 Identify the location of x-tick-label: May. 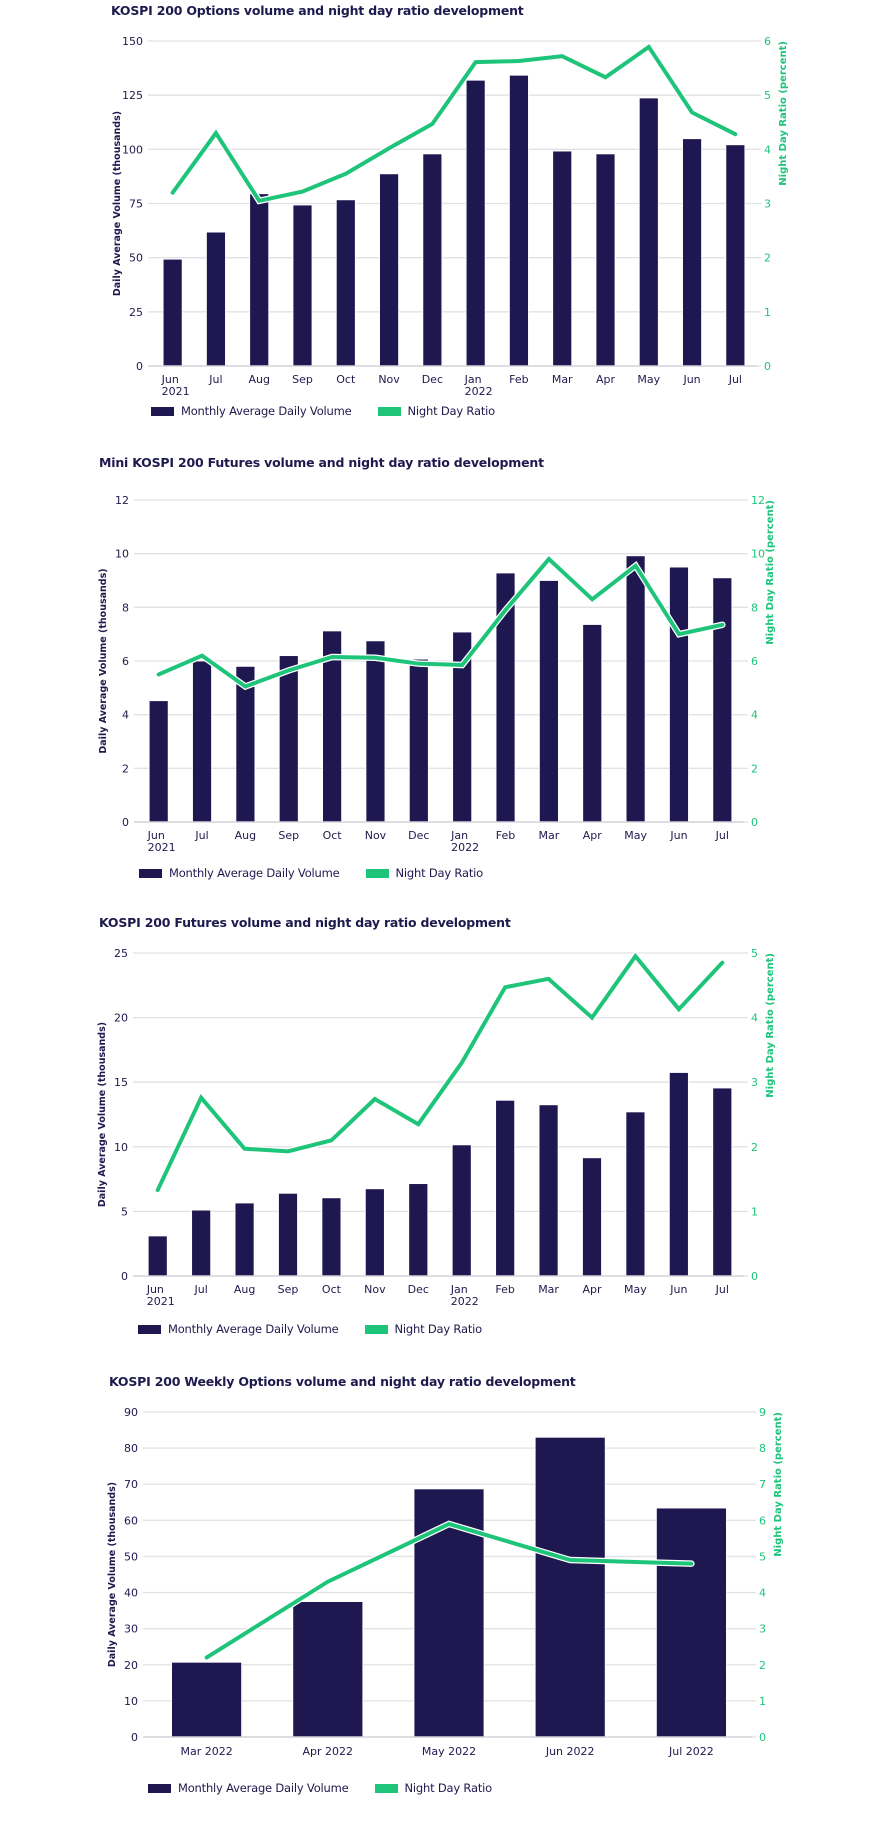
(648, 379).